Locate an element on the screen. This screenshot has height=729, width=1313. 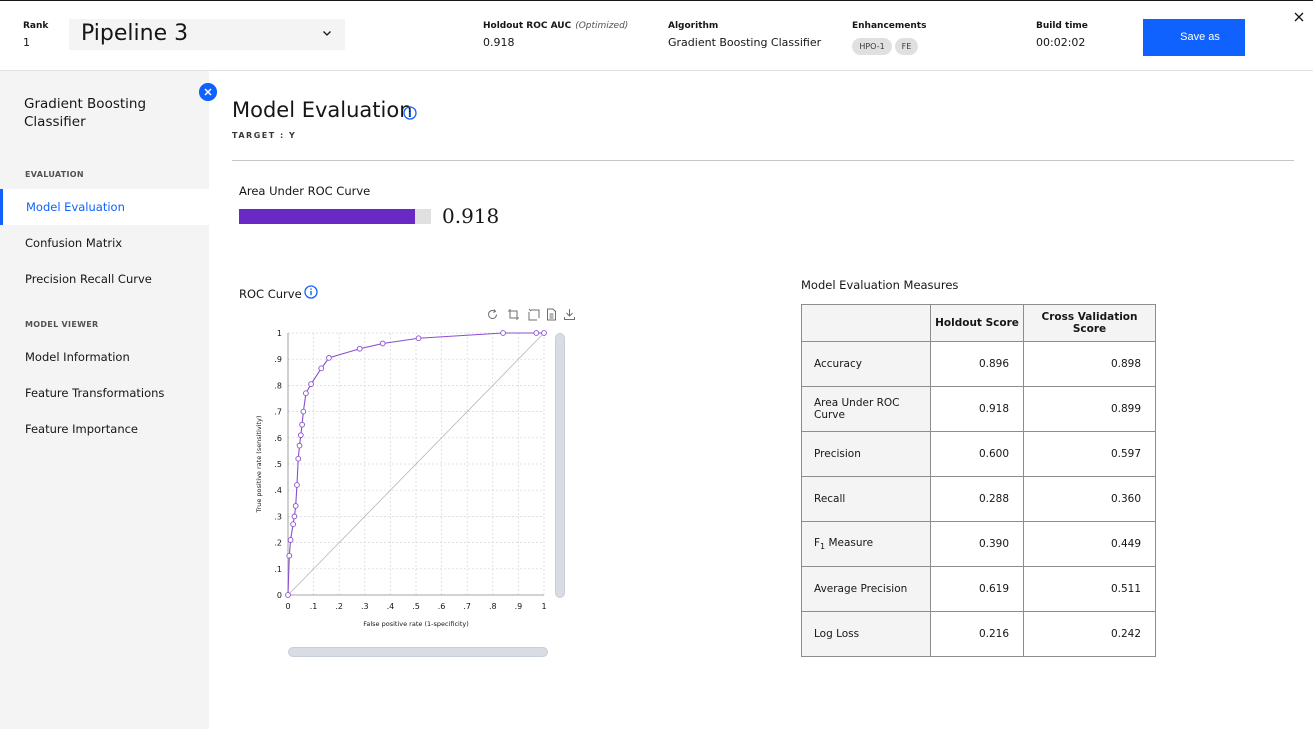
y-tick-label: .1 is located at coordinates (278, 569).